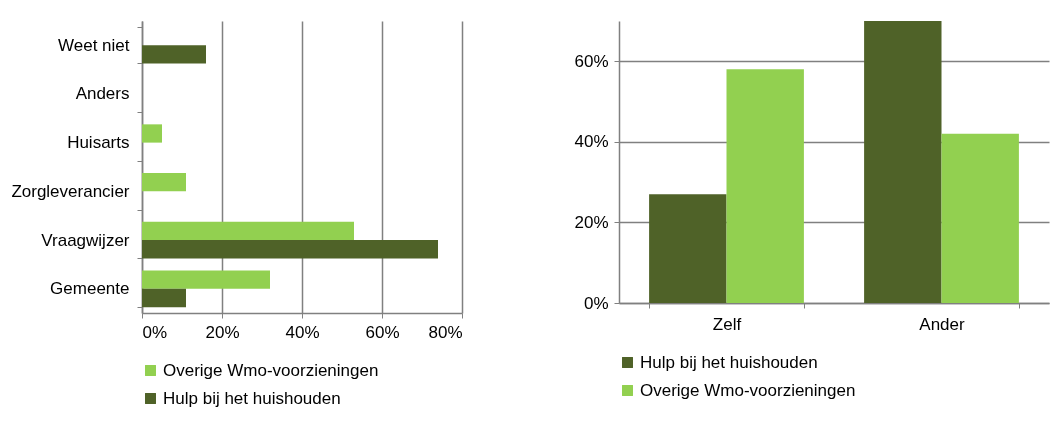 The height and width of the screenshot is (423, 1050). Describe the element at coordinates (90, 289) in the screenshot. I see `y-tick-label: Gemeente` at that location.